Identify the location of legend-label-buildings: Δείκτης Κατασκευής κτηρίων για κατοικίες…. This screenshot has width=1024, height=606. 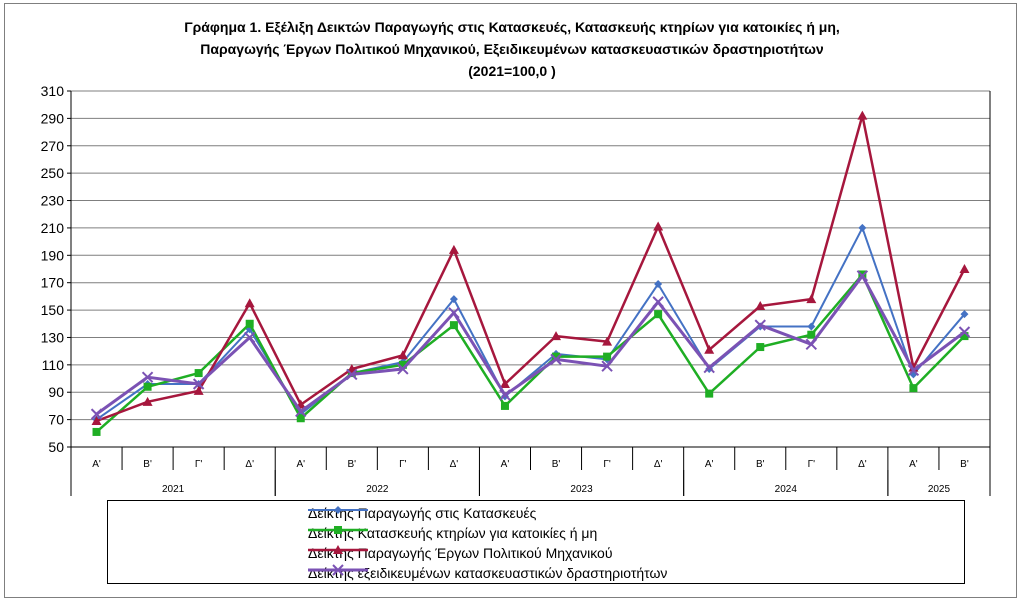
(453, 533).